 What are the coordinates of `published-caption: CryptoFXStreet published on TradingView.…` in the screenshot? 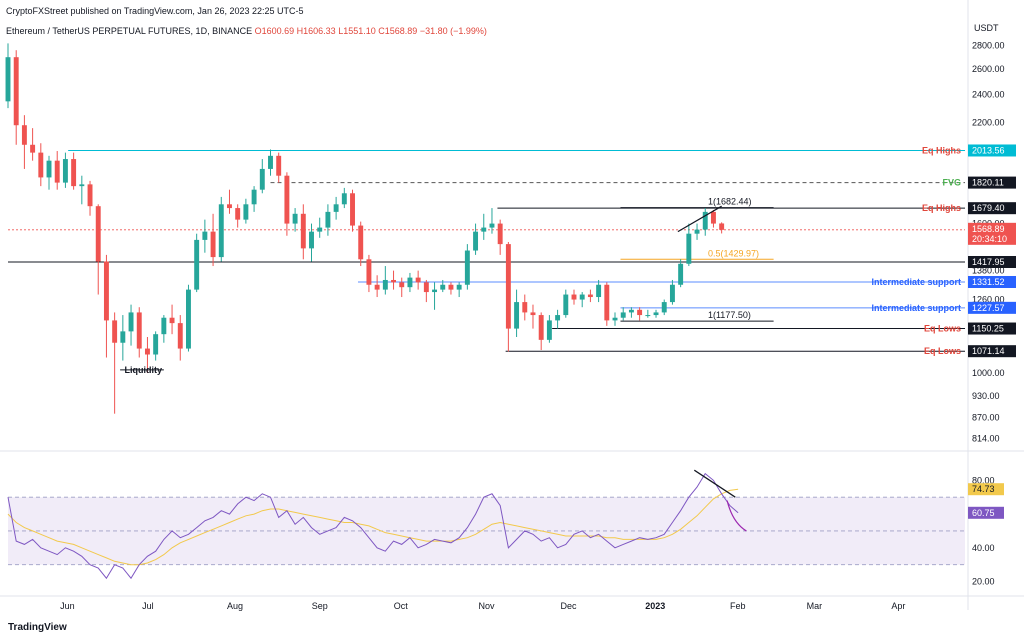 It's located at (155, 11).